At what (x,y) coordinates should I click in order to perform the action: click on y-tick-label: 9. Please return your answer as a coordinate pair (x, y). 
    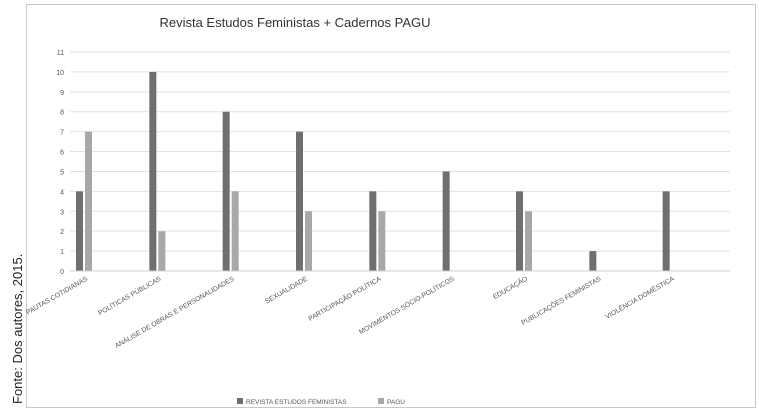
    Looking at the image, I should click on (62, 93).